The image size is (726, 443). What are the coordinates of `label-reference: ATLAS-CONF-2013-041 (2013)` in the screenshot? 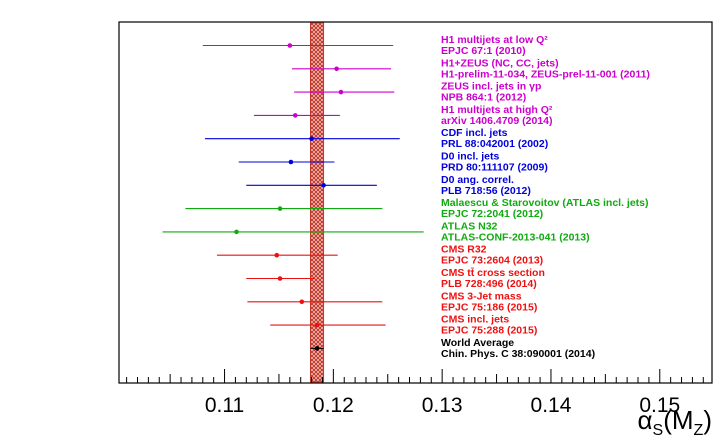 It's located at (515, 237).